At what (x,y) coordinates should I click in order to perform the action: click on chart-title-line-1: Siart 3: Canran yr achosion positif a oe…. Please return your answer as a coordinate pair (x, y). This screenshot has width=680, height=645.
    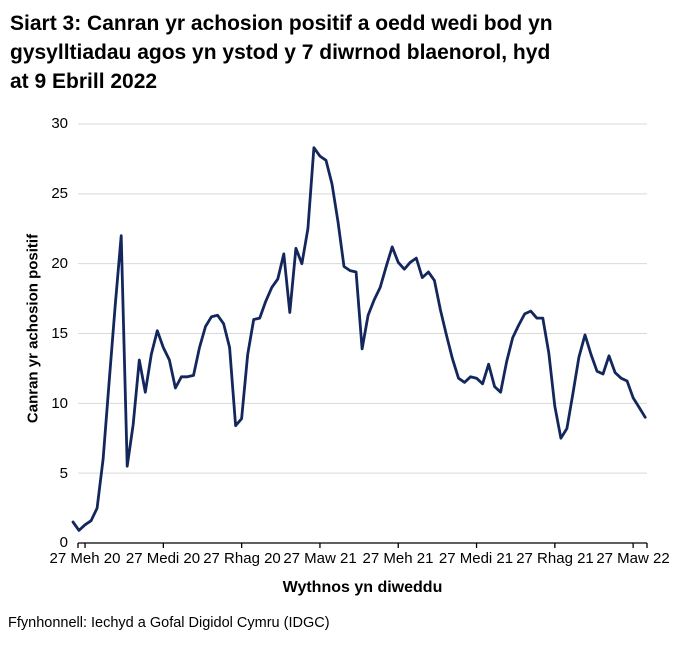
    Looking at the image, I should click on (281, 23).